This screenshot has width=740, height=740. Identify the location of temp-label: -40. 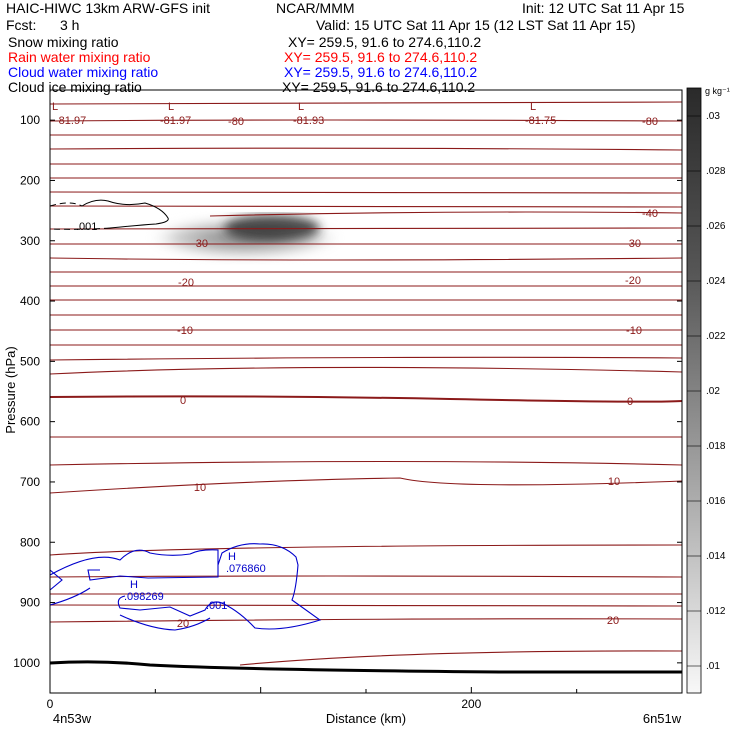
(650, 214).